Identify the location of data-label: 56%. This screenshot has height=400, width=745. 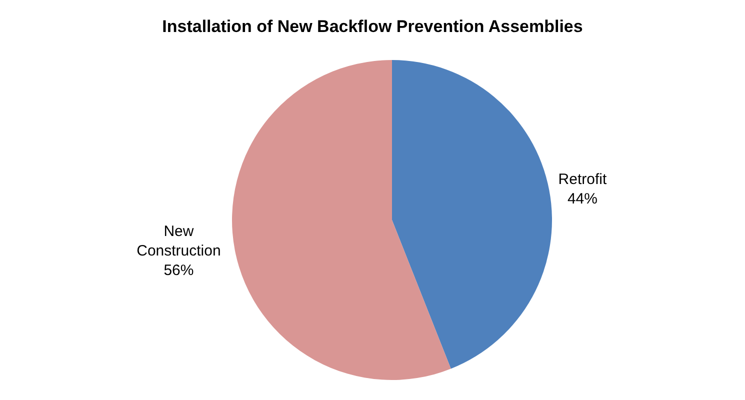
(179, 270).